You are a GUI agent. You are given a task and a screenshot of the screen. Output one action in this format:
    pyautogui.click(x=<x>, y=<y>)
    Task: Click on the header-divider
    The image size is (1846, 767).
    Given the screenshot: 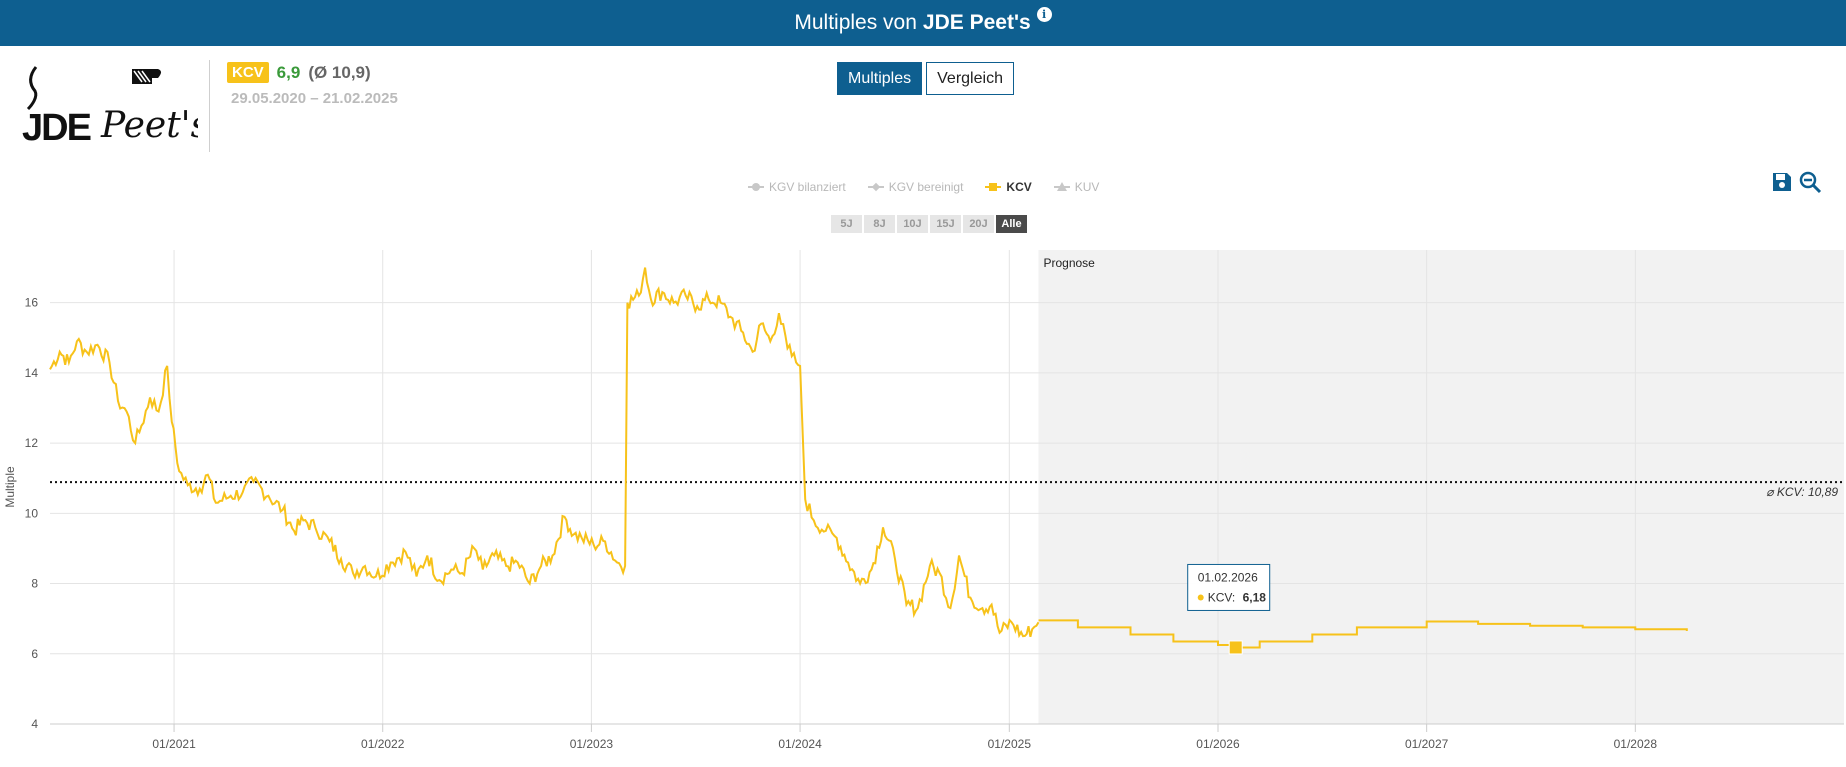 What is the action you would take?
    pyautogui.click(x=209, y=106)
    